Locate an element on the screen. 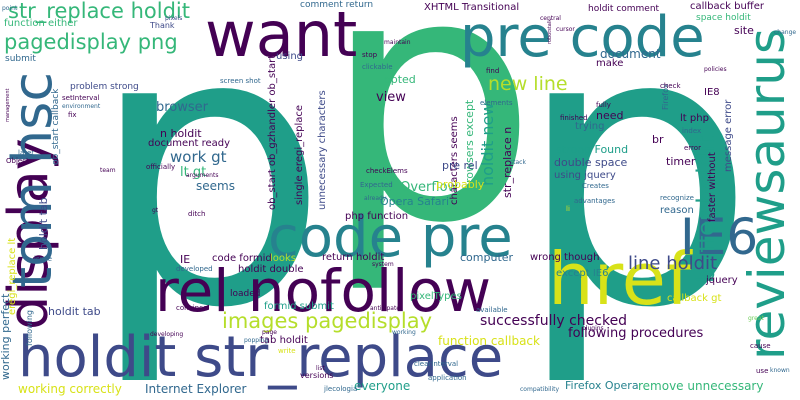 This screenshot has width=800, height=400. word-elements: elements is located at coordinates (496, 103).